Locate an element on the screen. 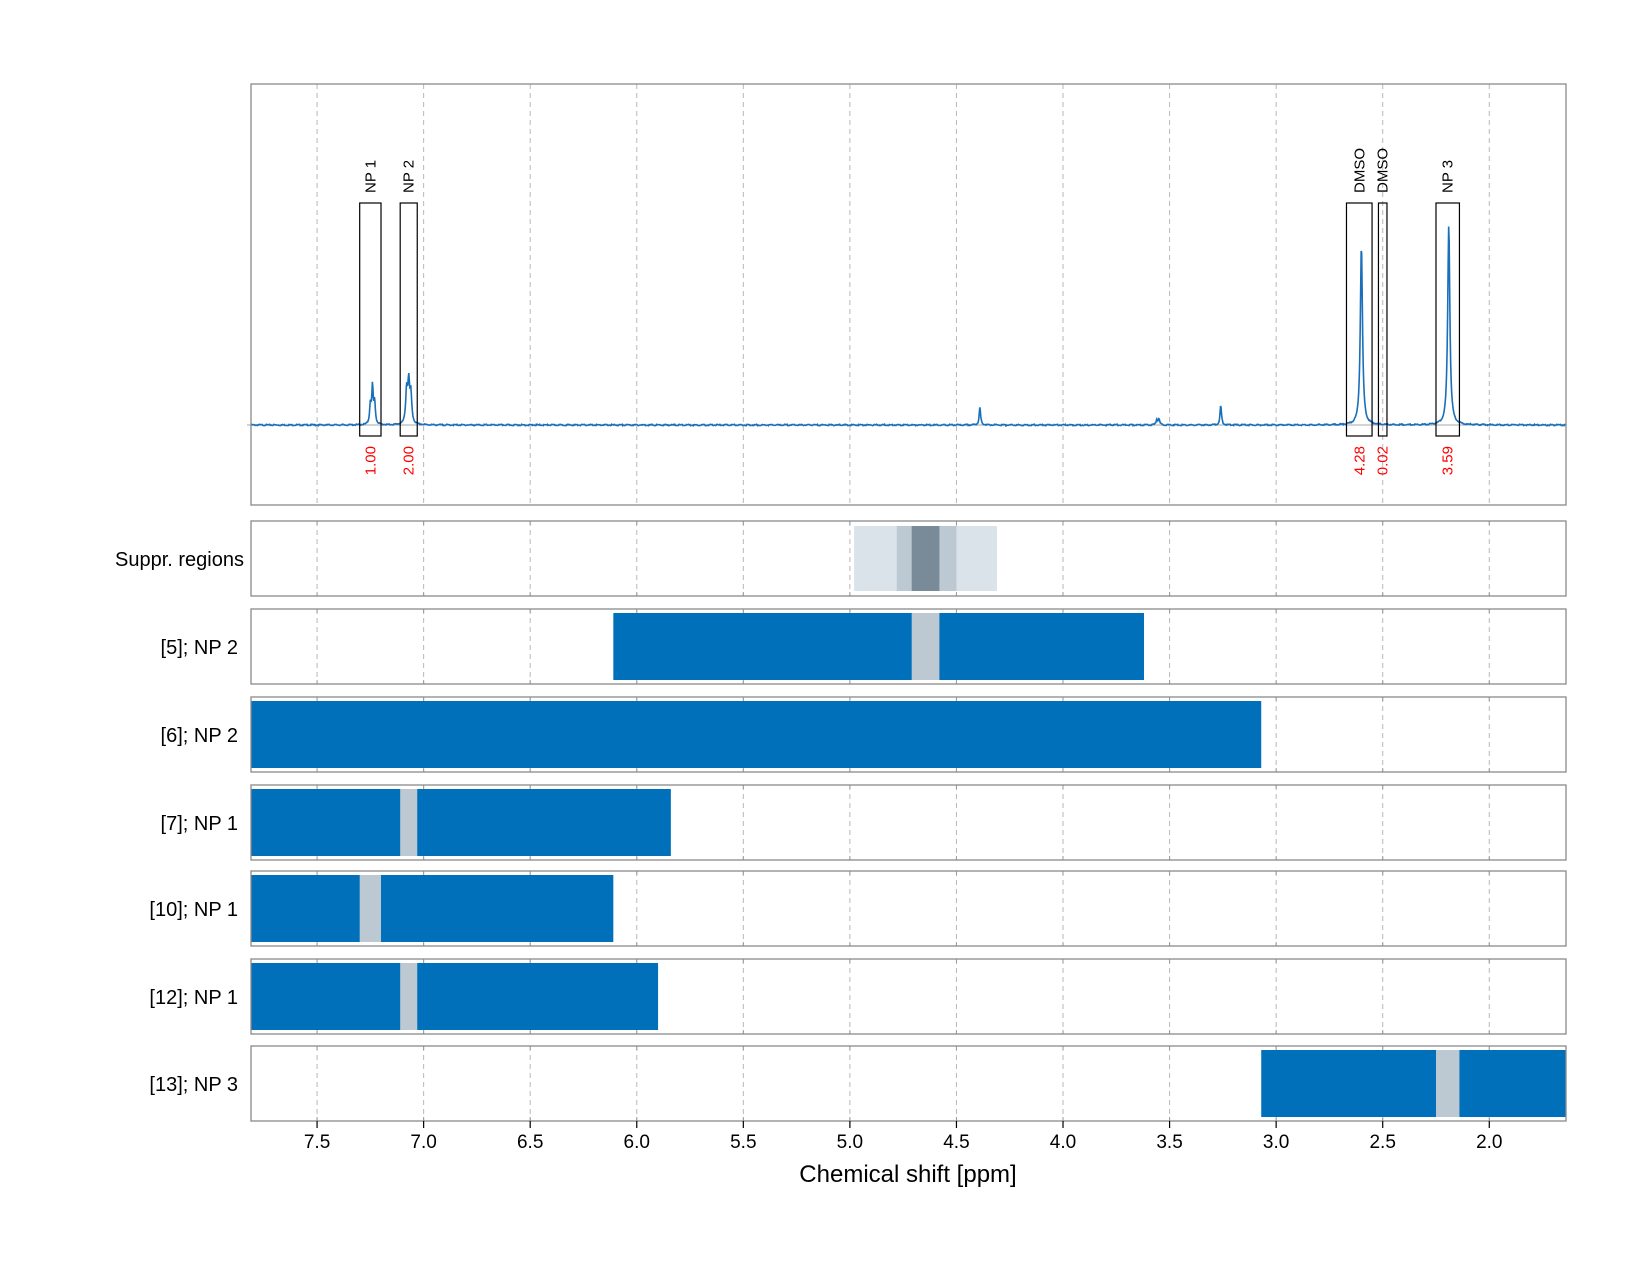 The height and width of the screenshot is (1275, 1651). x-tick-label: 5.0 is located at coordinates (850, 1142).